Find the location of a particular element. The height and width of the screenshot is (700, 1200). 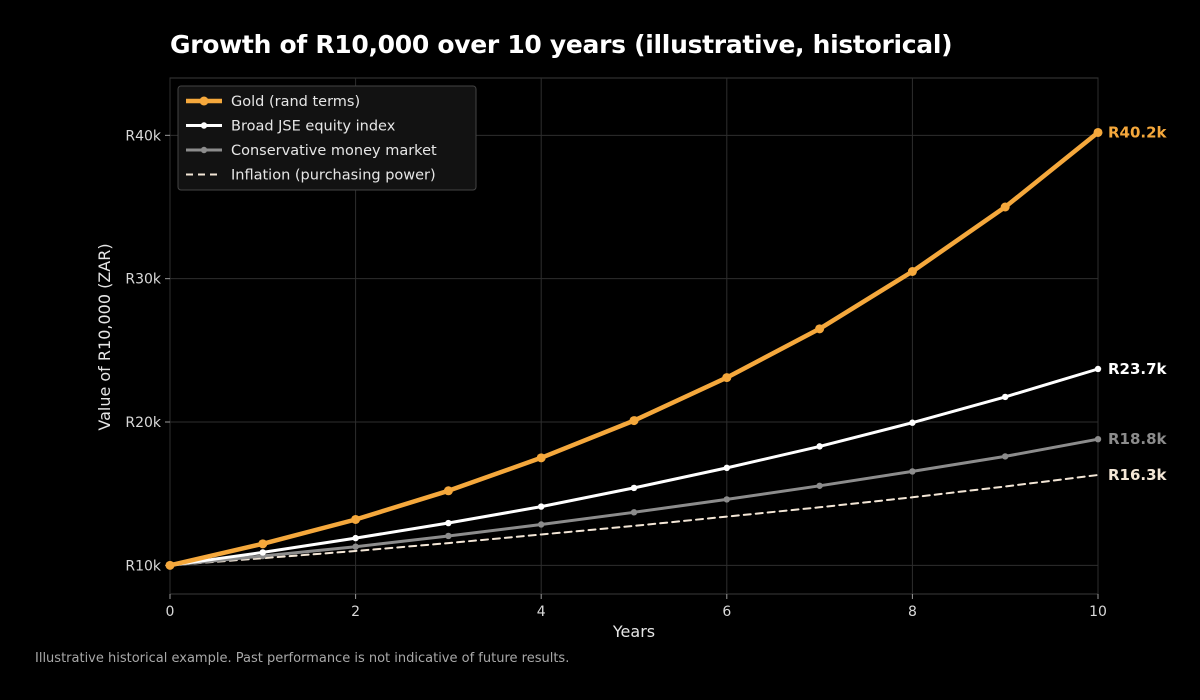

end-value-label: R23.7k is located at coordinates (1138, 369).